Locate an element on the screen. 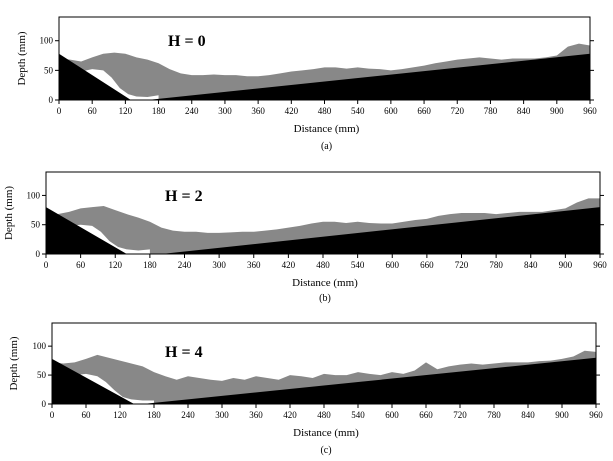  panel-caption: (a) is located at coordinates (326, 146).